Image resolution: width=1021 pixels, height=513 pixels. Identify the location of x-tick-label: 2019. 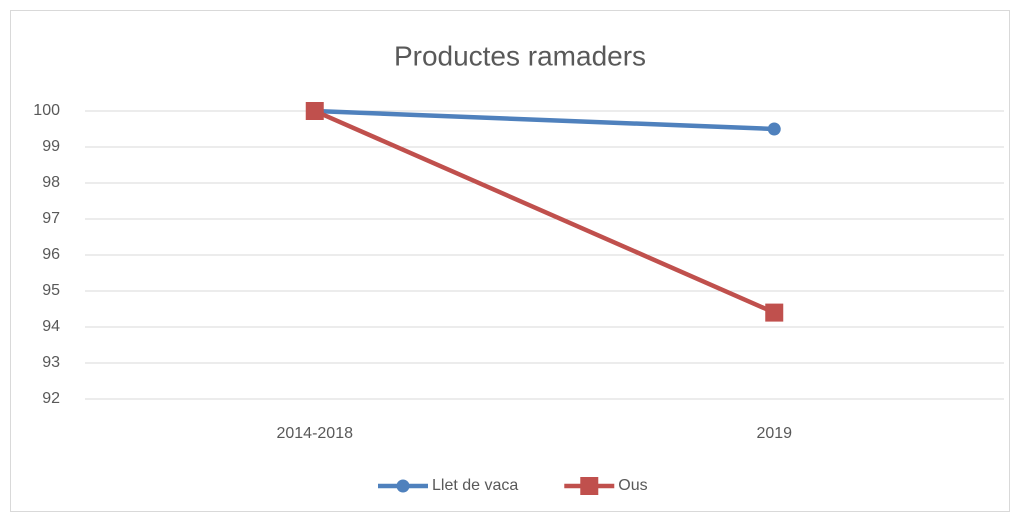
(774, 433).